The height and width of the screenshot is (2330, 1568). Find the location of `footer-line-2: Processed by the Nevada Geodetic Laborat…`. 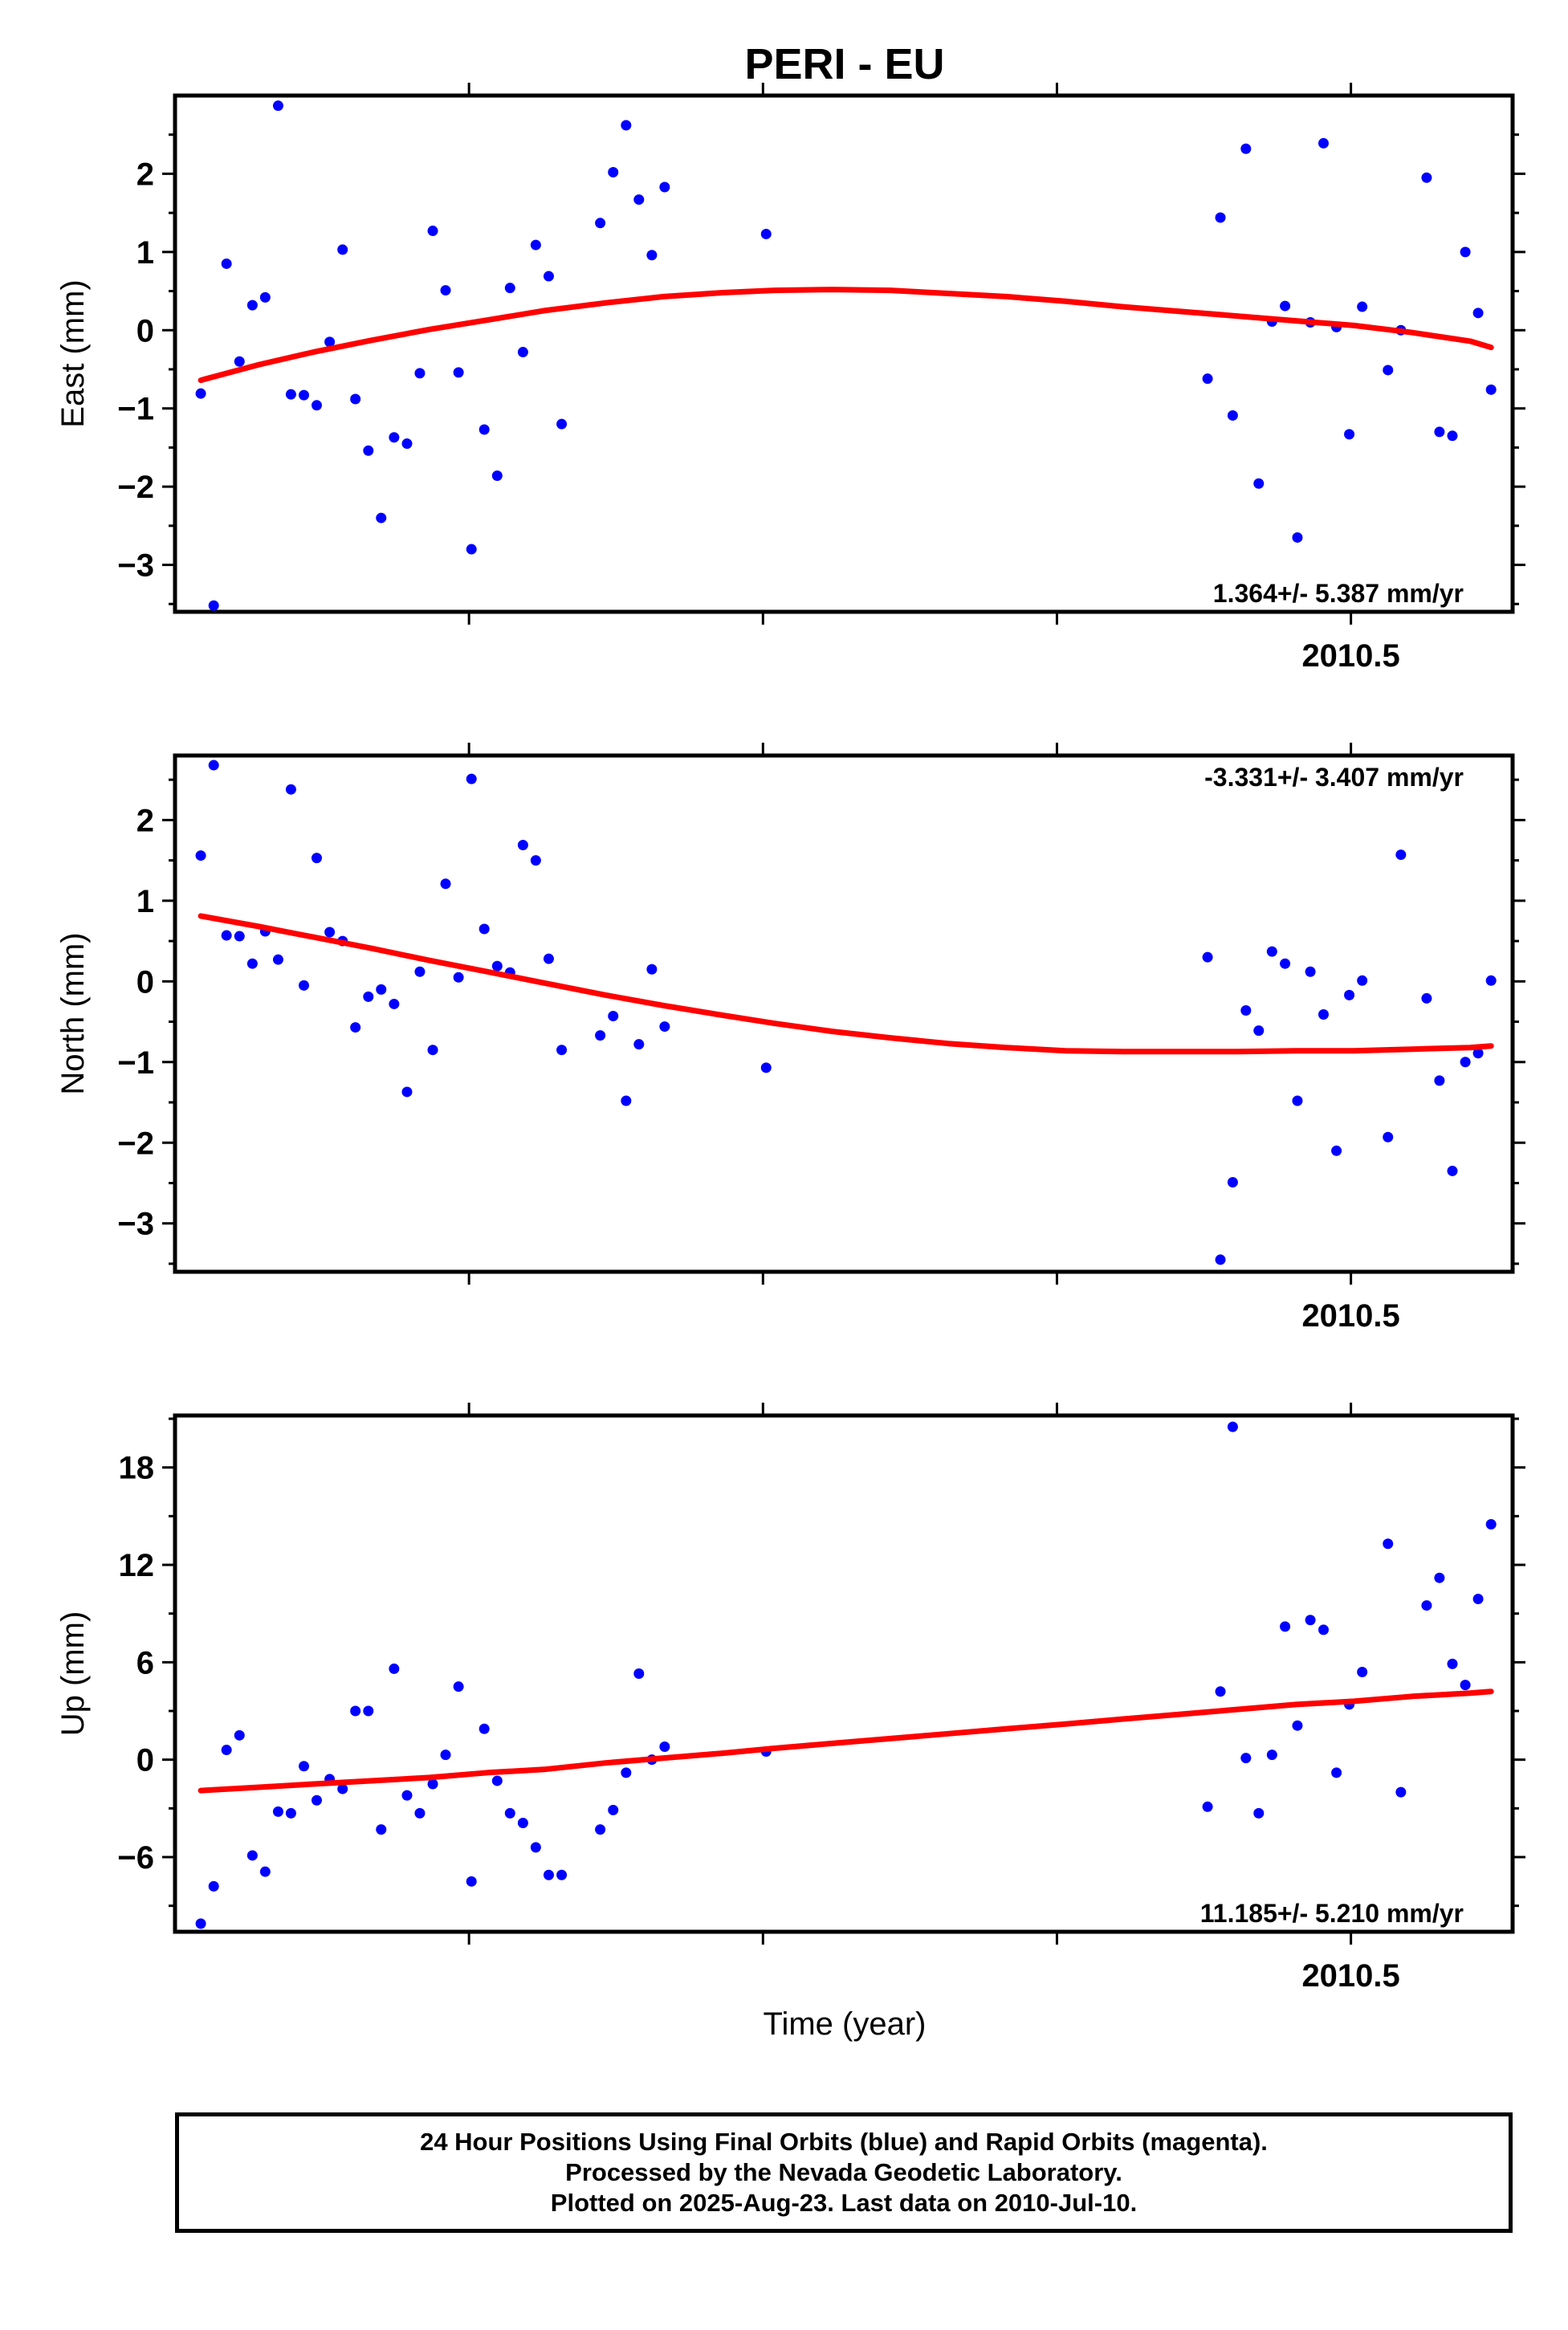

footer-line-2: Processed by the Nevada Geodetic Laborat… is located at coordinates (843, 2172).